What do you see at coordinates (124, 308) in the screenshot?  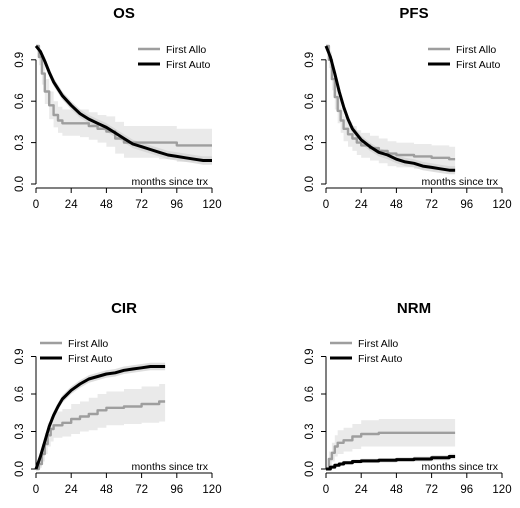 I see `panel-title: CIR` at bounding box center [124, 308].